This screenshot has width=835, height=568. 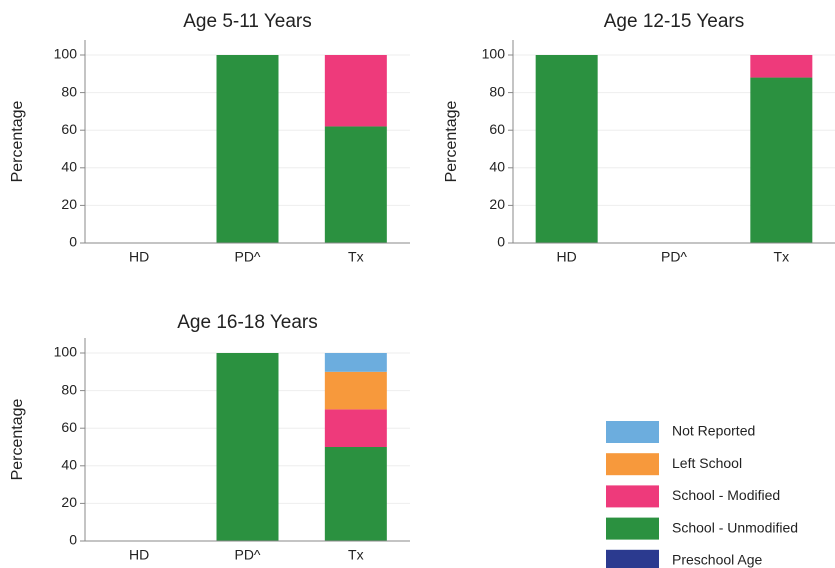 What do you see at coordinates (247, 21) in the screenshot?
I see `chart-title: Age 5-11 Years` at bounding box center [247, 21].